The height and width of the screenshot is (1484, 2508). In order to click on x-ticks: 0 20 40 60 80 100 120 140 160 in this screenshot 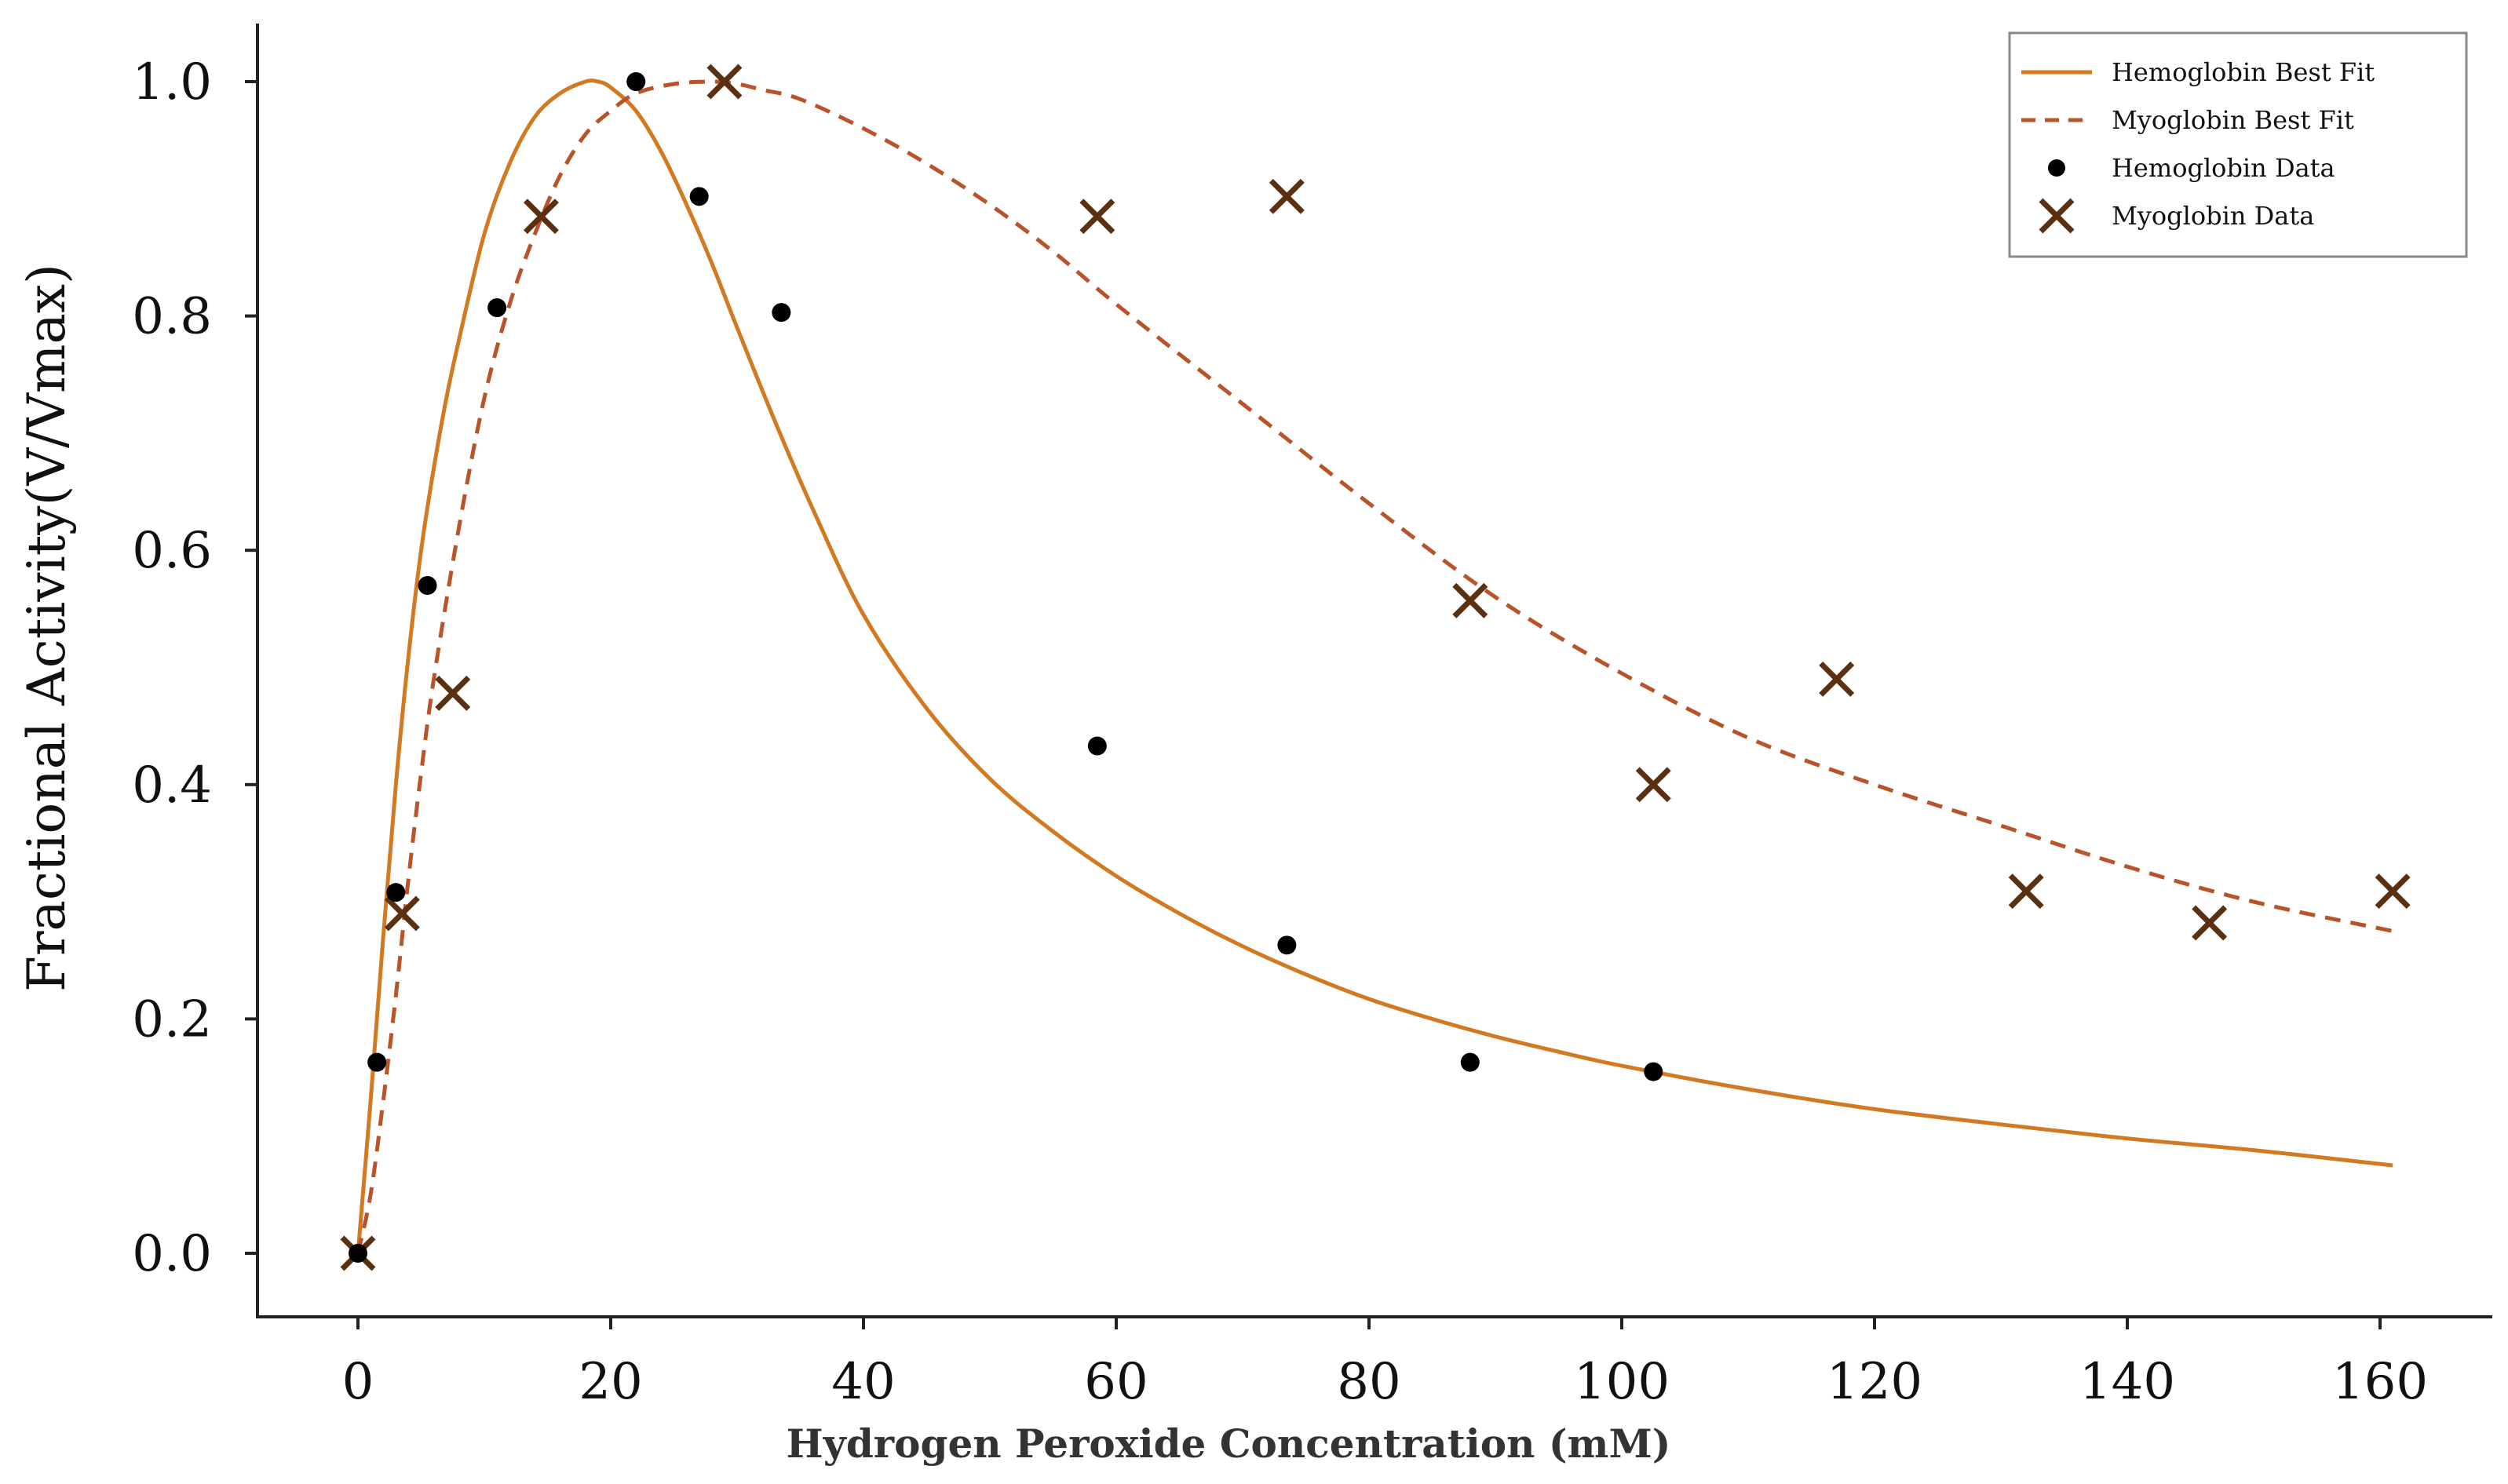, I will do `click(1385, 1364)`.